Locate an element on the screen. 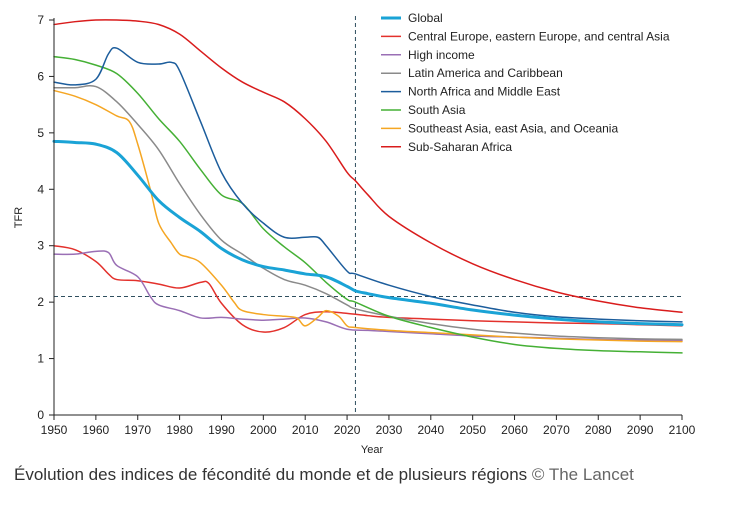  legend-label: Southeast Asia, east Asia, and Oceania is located at coordinates (513, 128).